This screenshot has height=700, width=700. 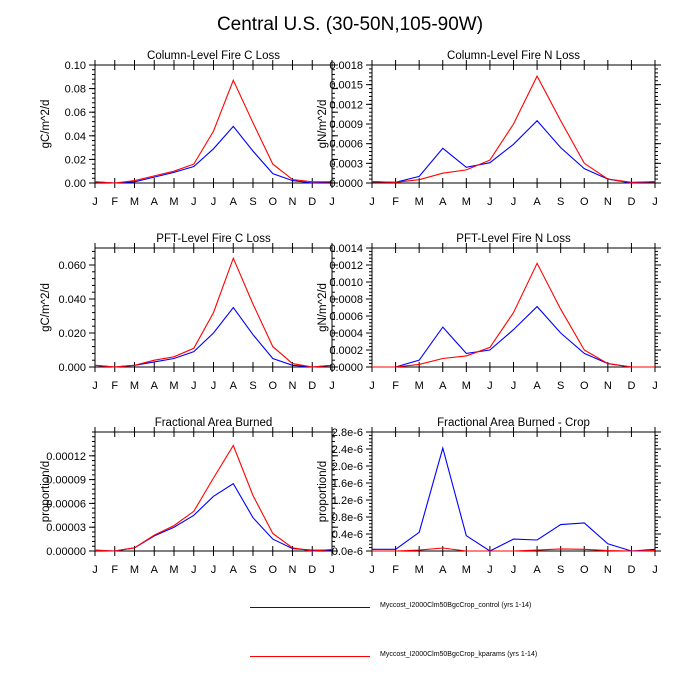 I want to click on y-tick-label: 0.0004, so click(x=346, y=334).